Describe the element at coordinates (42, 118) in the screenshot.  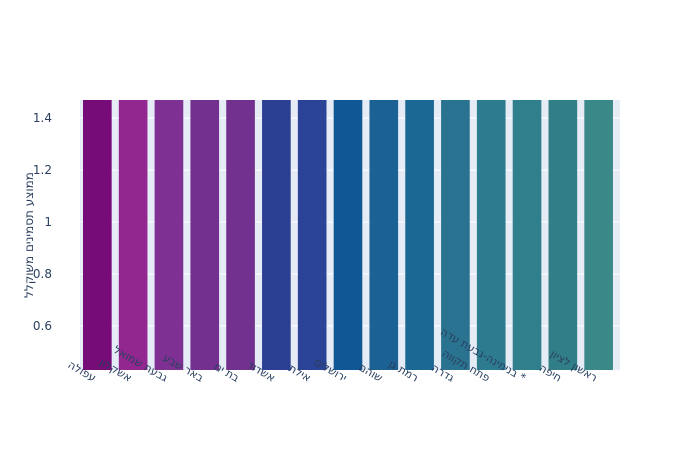
I see `y-tick-label: 1.4` at that location.